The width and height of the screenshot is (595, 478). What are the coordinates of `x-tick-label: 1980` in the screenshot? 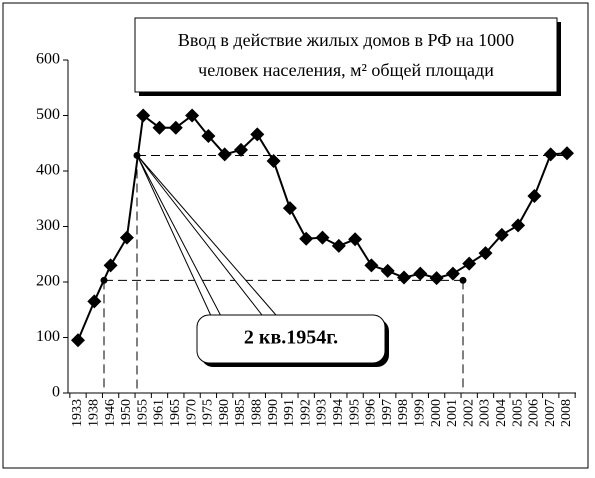 It's located at (224, 413).